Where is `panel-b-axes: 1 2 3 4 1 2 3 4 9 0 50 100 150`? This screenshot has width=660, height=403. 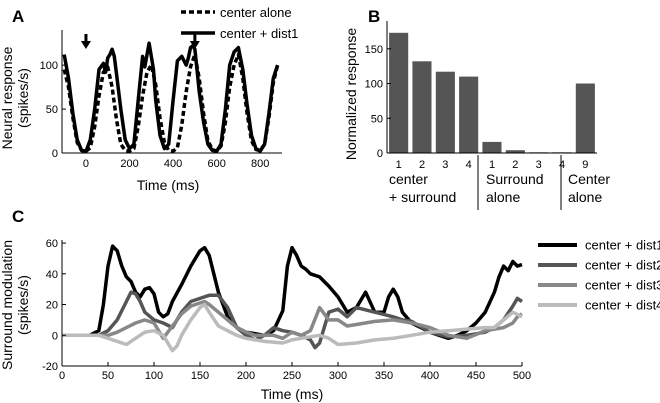 panel-b-axes: 1 2 3 4 1 2 3 4 9 0 50 100 150 is located at coordinates (481, 96).